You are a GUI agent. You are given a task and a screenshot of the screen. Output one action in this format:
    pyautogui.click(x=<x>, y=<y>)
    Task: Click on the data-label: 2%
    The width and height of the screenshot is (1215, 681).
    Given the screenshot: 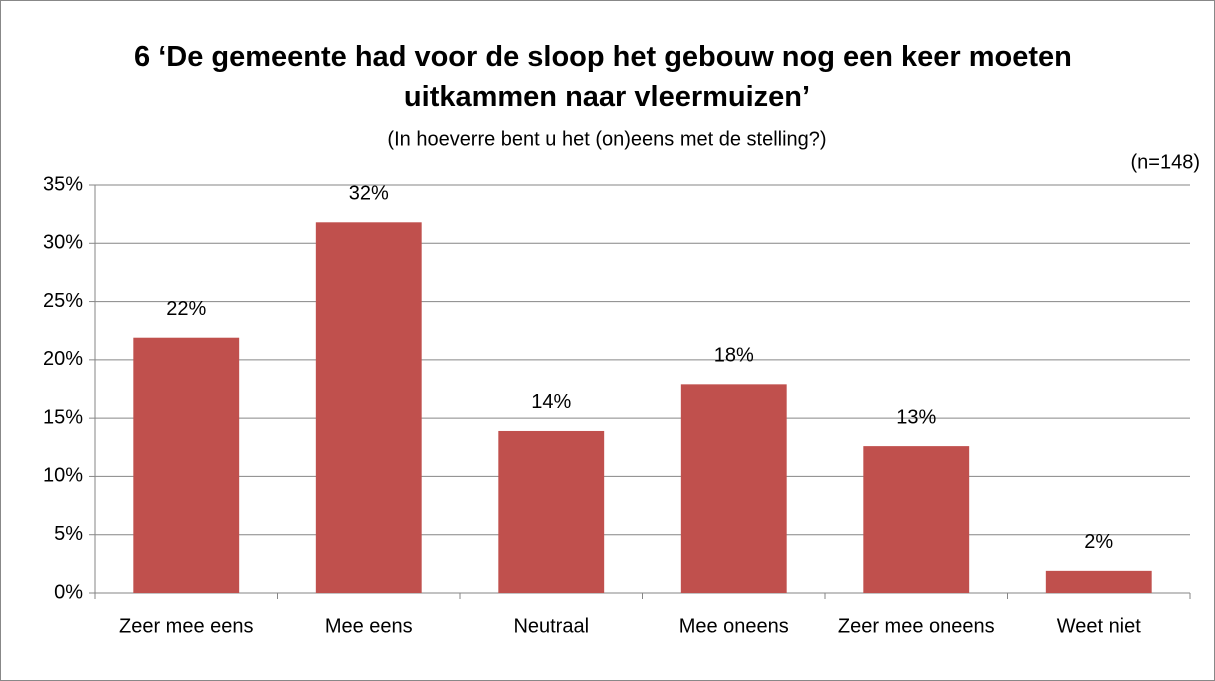 What is the action you would take?
    pyautogui.click(x=1098, y=542)
    